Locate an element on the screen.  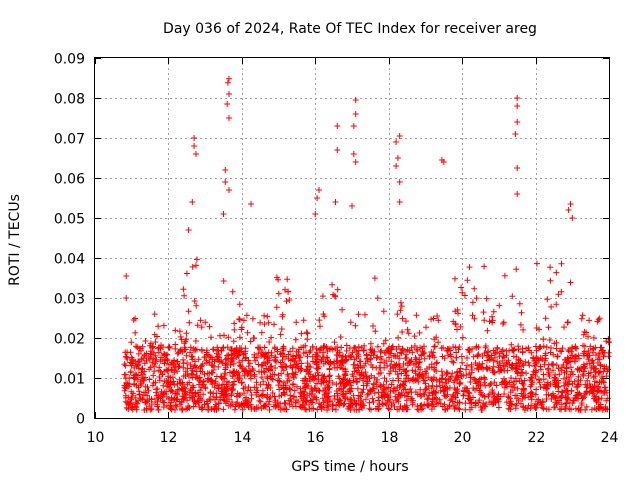
y-tick-label: 0.09 is located at coordinates (69, 60).